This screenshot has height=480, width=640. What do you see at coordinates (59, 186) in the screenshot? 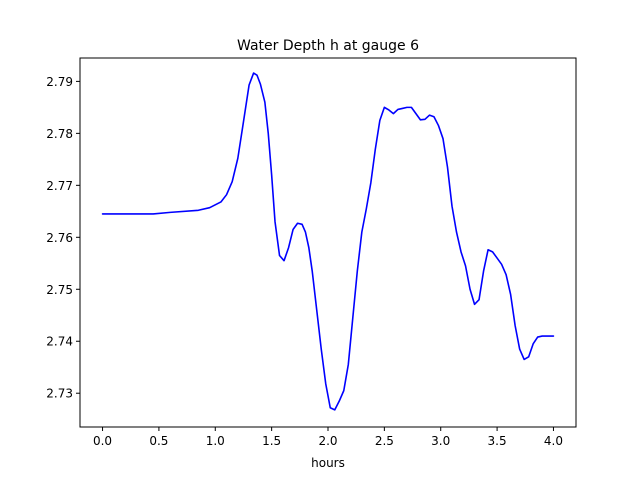
I see `y-tick-label: 2.77` at bounding box center [59, 186].